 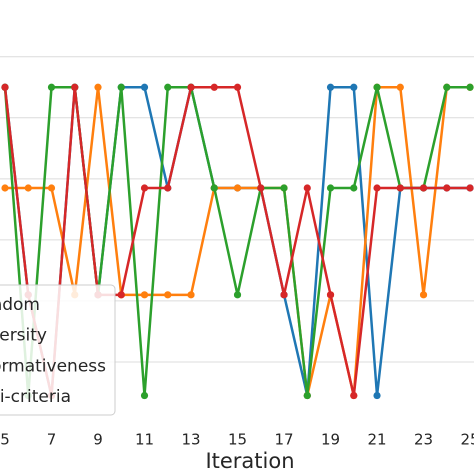 I want to click on x-tick-label: 7, so click(x=52, y=440).